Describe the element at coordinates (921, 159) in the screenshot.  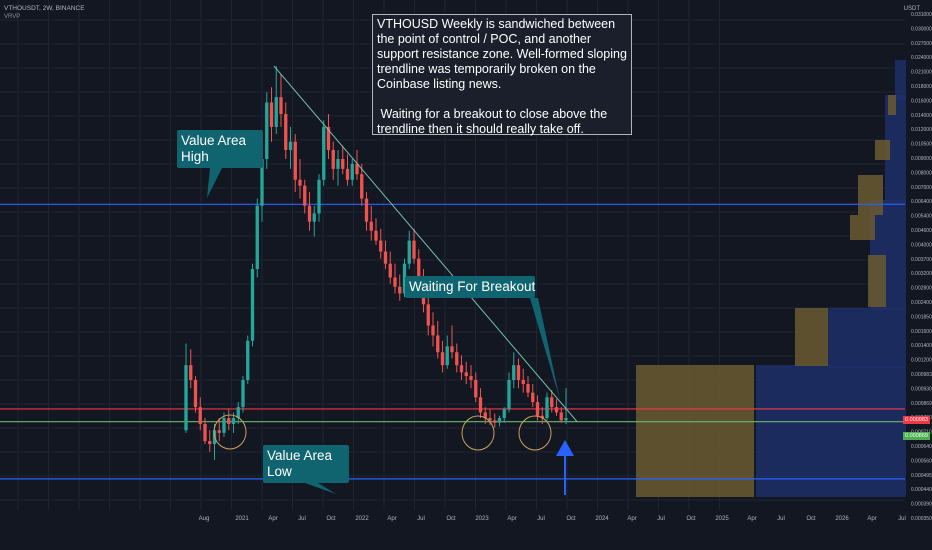
I see `y-tick-label: 0.009000` at that location.